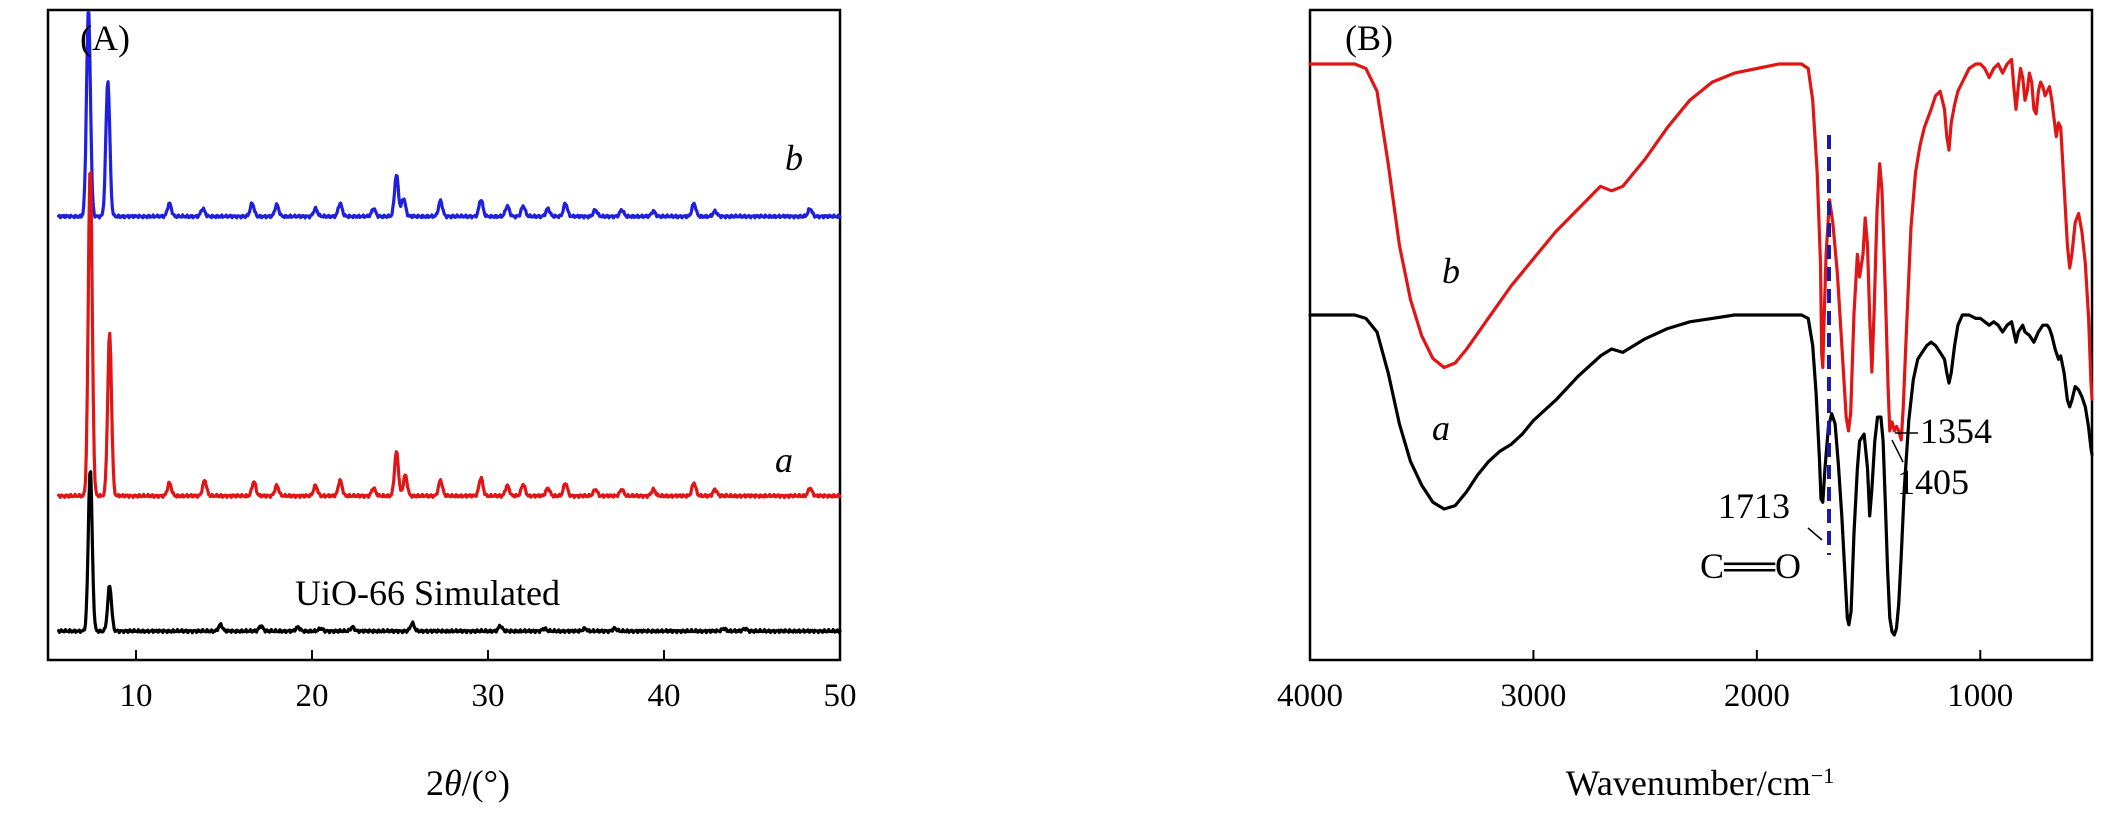 The height and width of the screenshot is (819, 2122). What do you see at coordinates (1933, 482) in the screenshot?
I see `annotation-1405: 1405` at bounding box center [1933, 482].